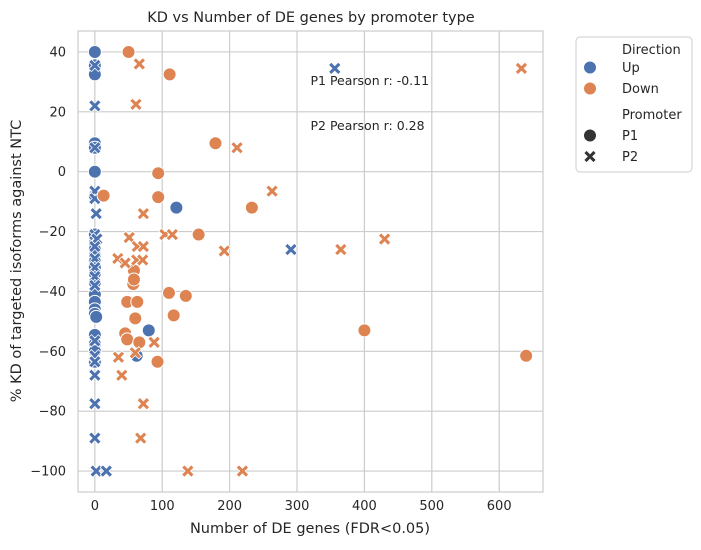  What do you see at coordinates (590, 156) in the screenshot?
I see `legend-marker-p2` at bounding box center [590, 156].